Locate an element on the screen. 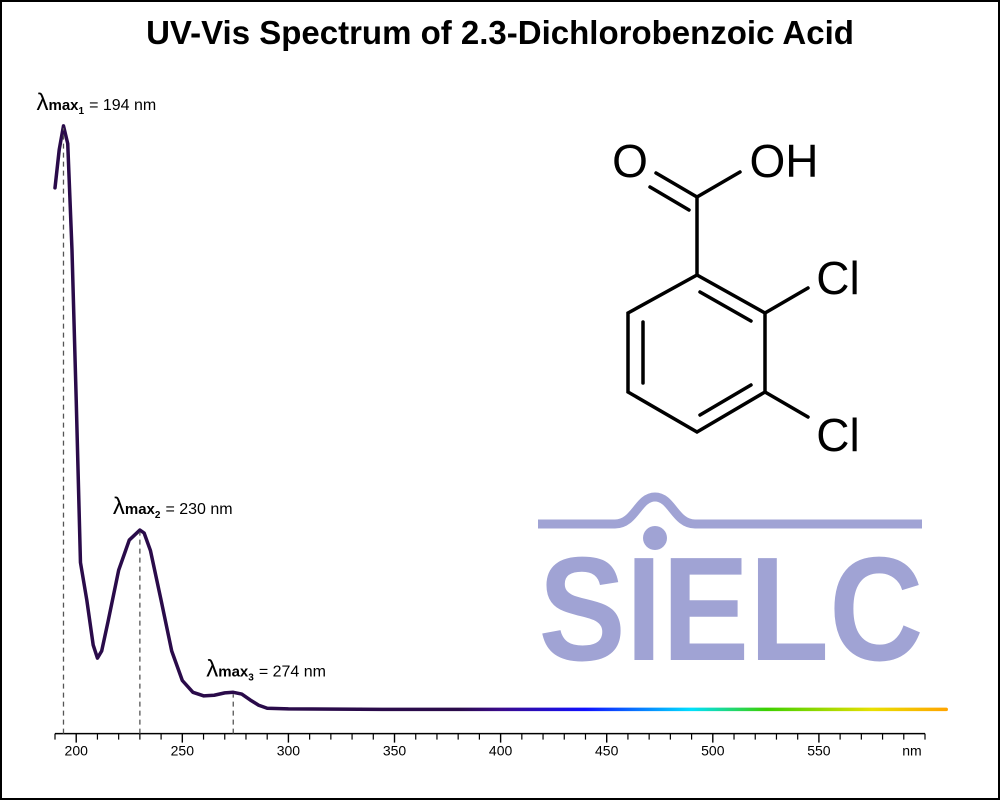 This screenshot has height=800, width=1000. logo: SIELC is located at coordinates (731, 592).